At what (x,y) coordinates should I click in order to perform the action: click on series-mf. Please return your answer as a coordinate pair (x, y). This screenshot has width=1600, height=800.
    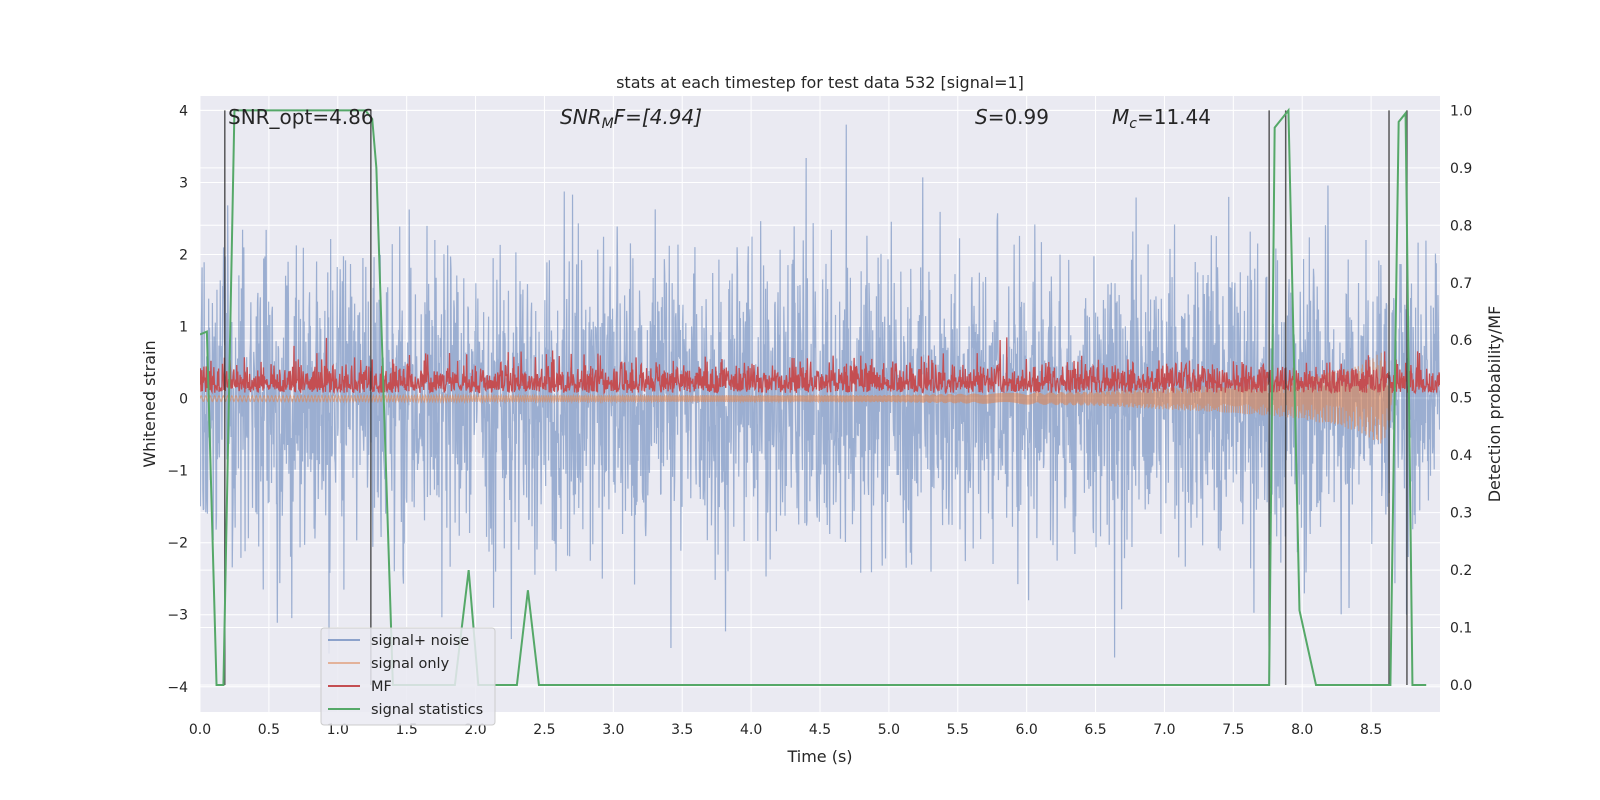
    Looking at the image, I should click on (820, 366).